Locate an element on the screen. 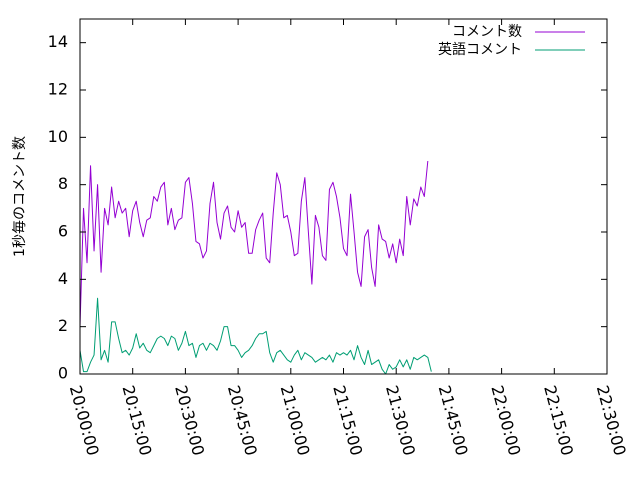 This screenshot has width=640, height=480. y-axis-label: 1秒毎のコメント数 is located at coordinates (20, 196).